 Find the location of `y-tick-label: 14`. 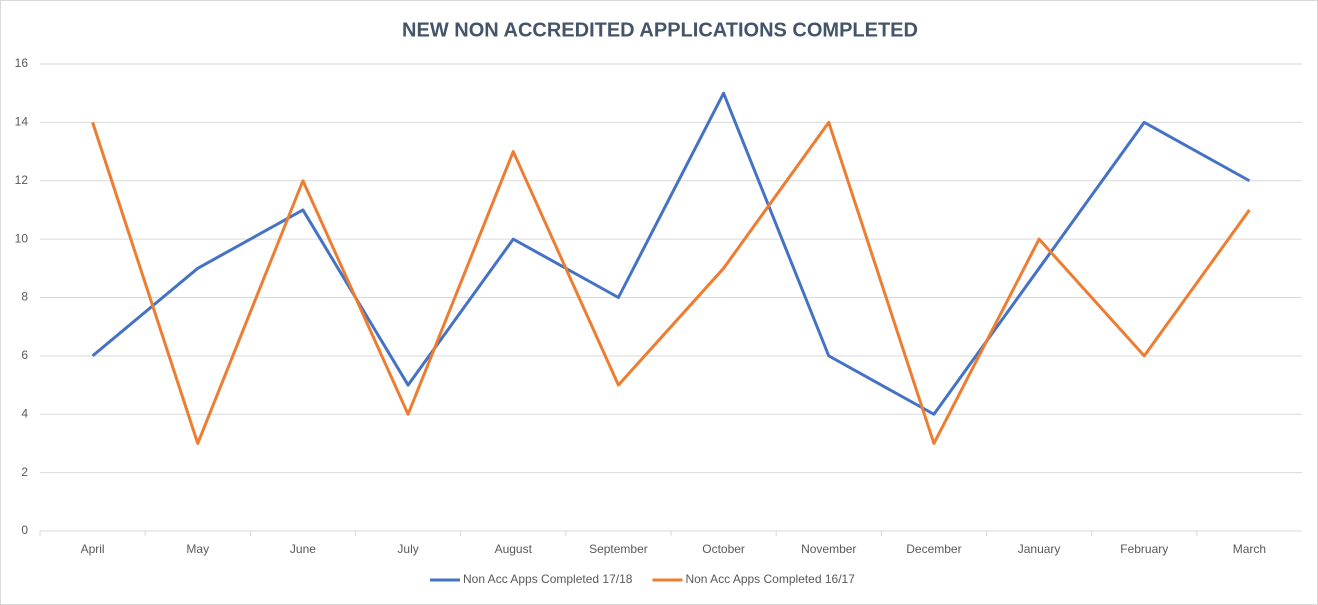

y-tick-label: 14 is located at coordinates (22, 122).